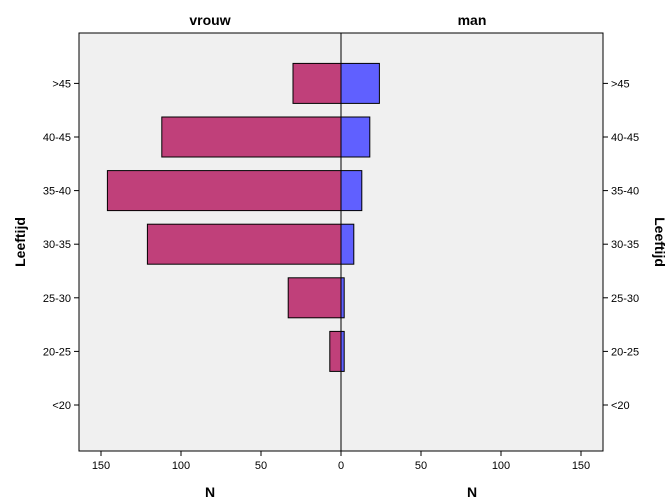  I want to click on bar-man-gt45, so click(360, 83).